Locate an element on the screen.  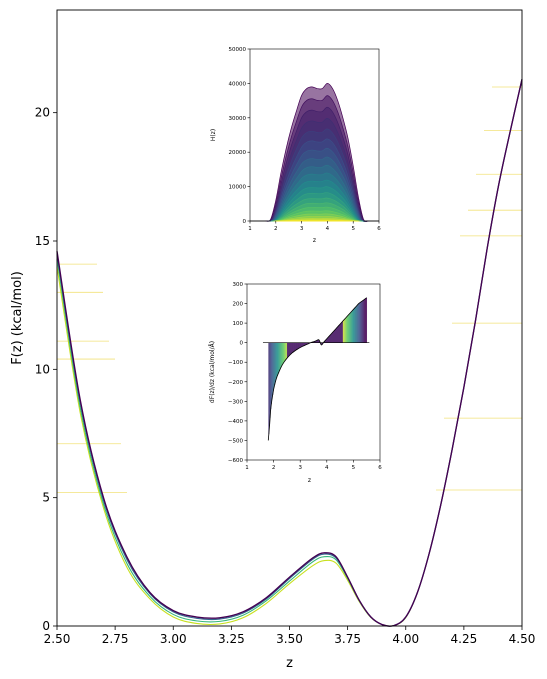
y-tick-label: 5 is located at coordinates (46, 498).